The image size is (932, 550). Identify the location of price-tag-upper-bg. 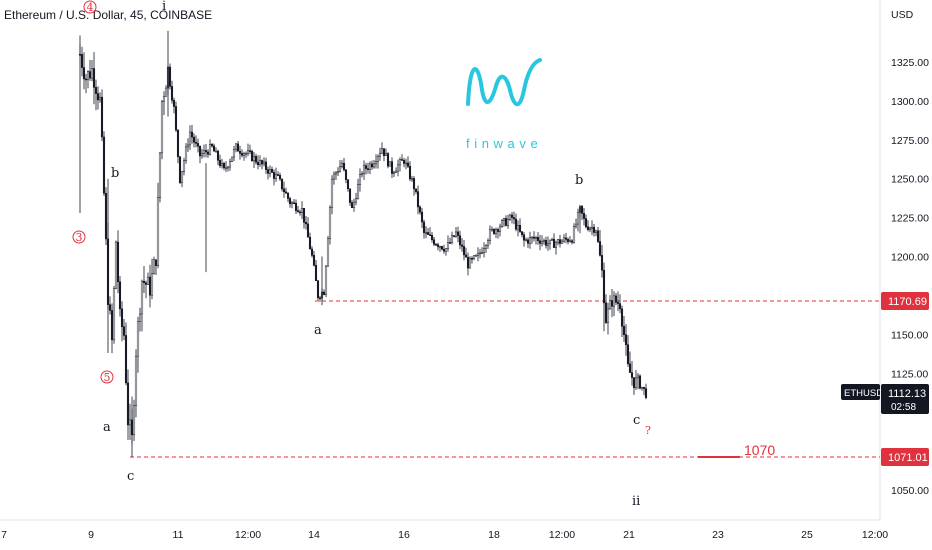
(905, 301).